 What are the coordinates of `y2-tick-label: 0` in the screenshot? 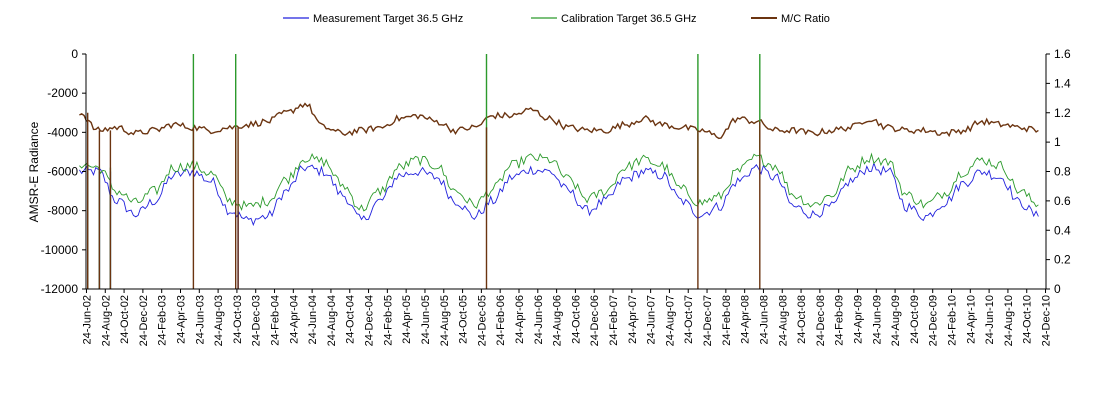 It's located at (1057, 289).